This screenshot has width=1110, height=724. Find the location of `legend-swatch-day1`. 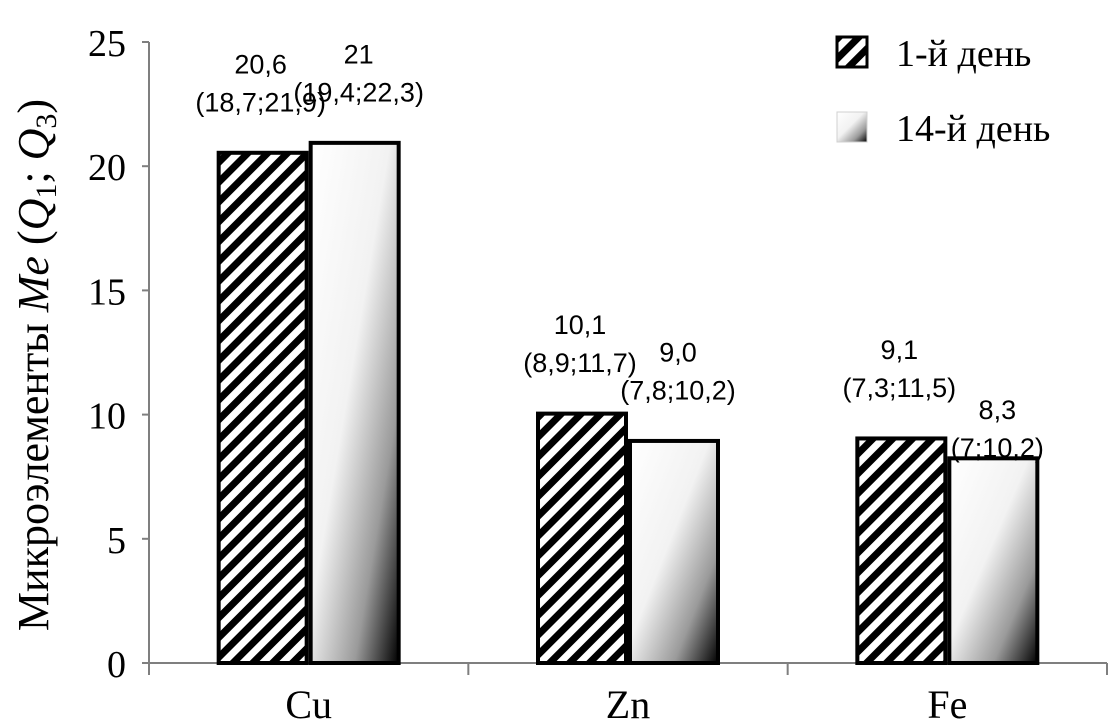

legend-swatch-day1 is located at coordinates (852, 52).